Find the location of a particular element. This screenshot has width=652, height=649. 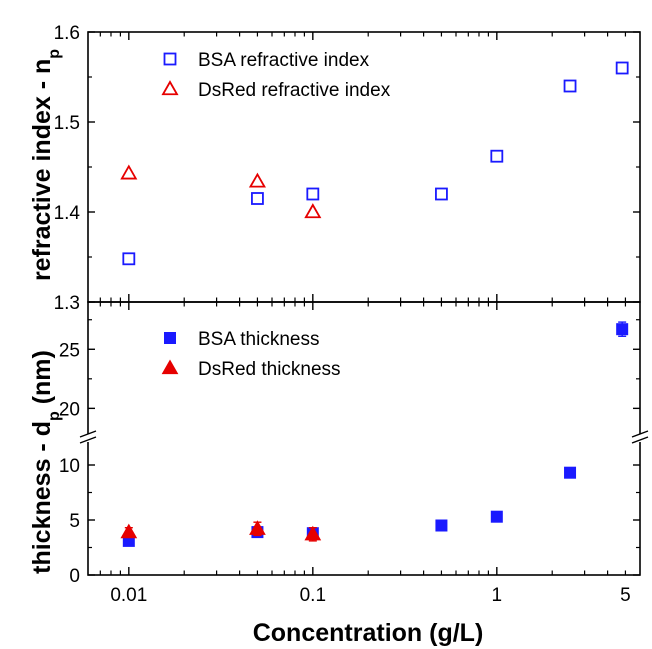

bottom-y-axis-label-sub: p is located at coordinates (54, 416).